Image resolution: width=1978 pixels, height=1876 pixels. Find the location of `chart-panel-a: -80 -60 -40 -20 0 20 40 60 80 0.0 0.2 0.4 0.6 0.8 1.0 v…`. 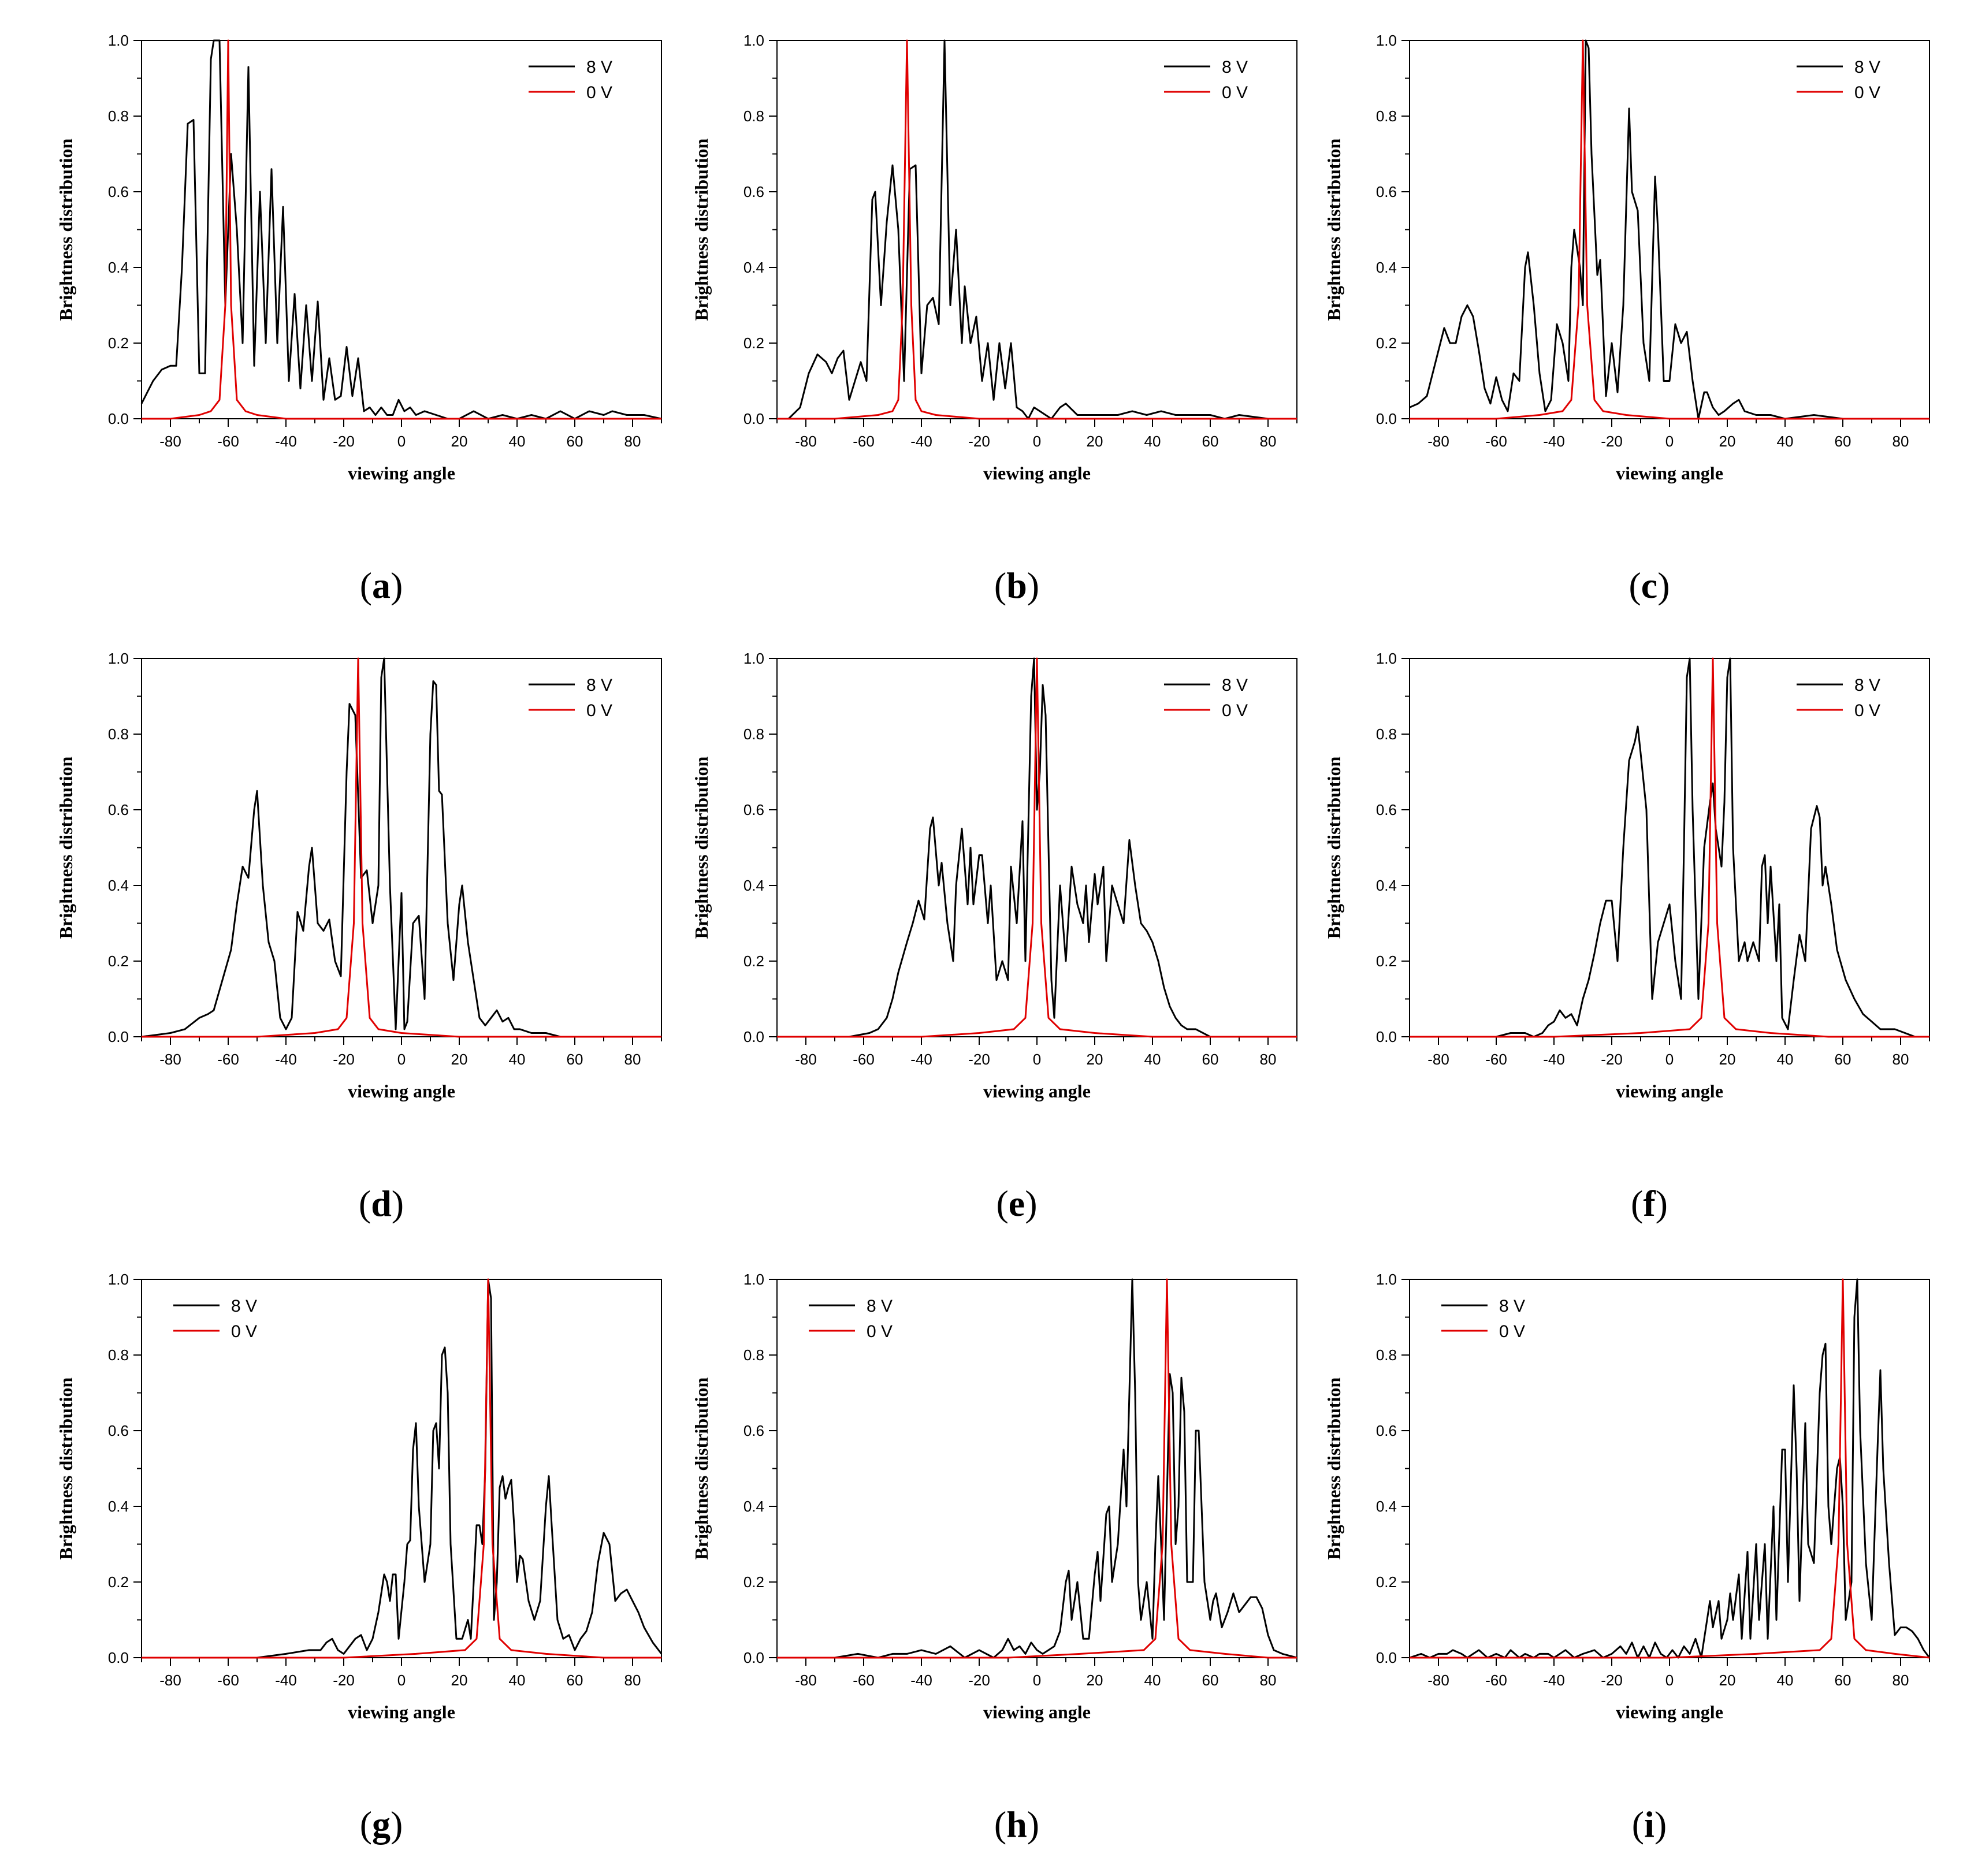

chart-panel-a: -80 -60 -40 -20 0 20 40 60 80 0.0 0.2 0.4 0.6 0.8 1.0 v… is located at coordinates (359, 319).